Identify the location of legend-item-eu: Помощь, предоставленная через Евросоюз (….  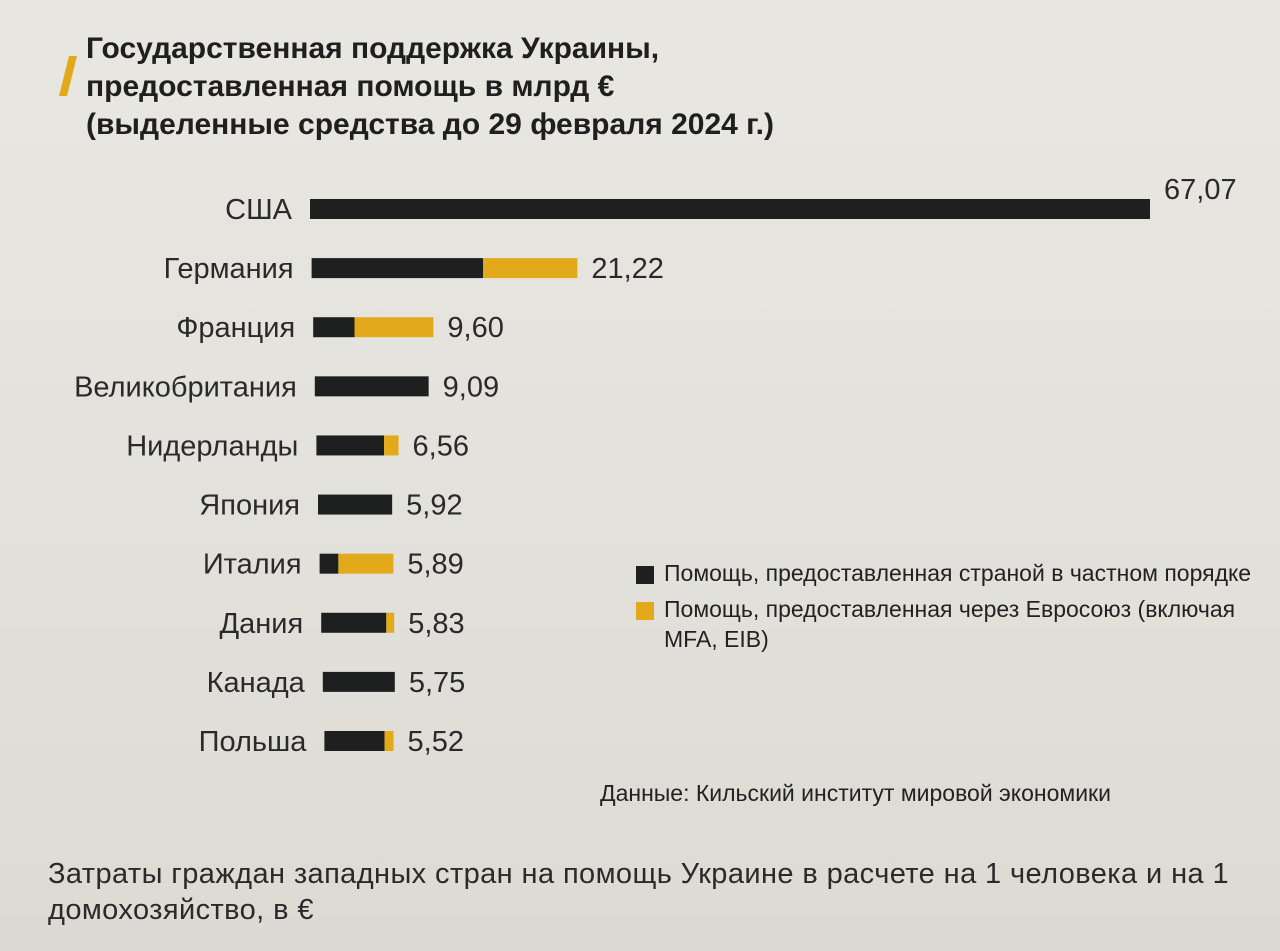
(946, 624).